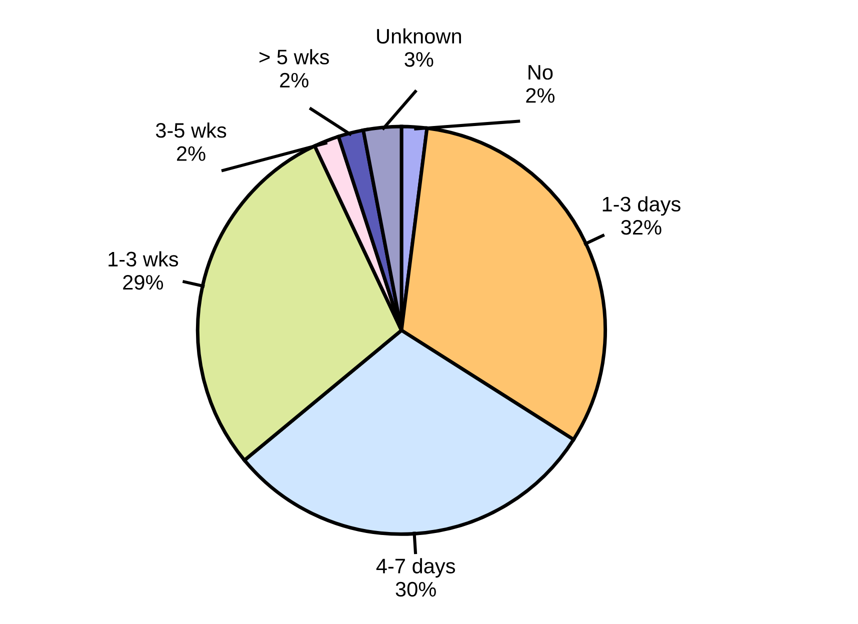 The height and width of the screenshot is (624, 858). Describe the element at coordinates (641, 227) in the screenshot. I see `data-label: 32%` at that location.